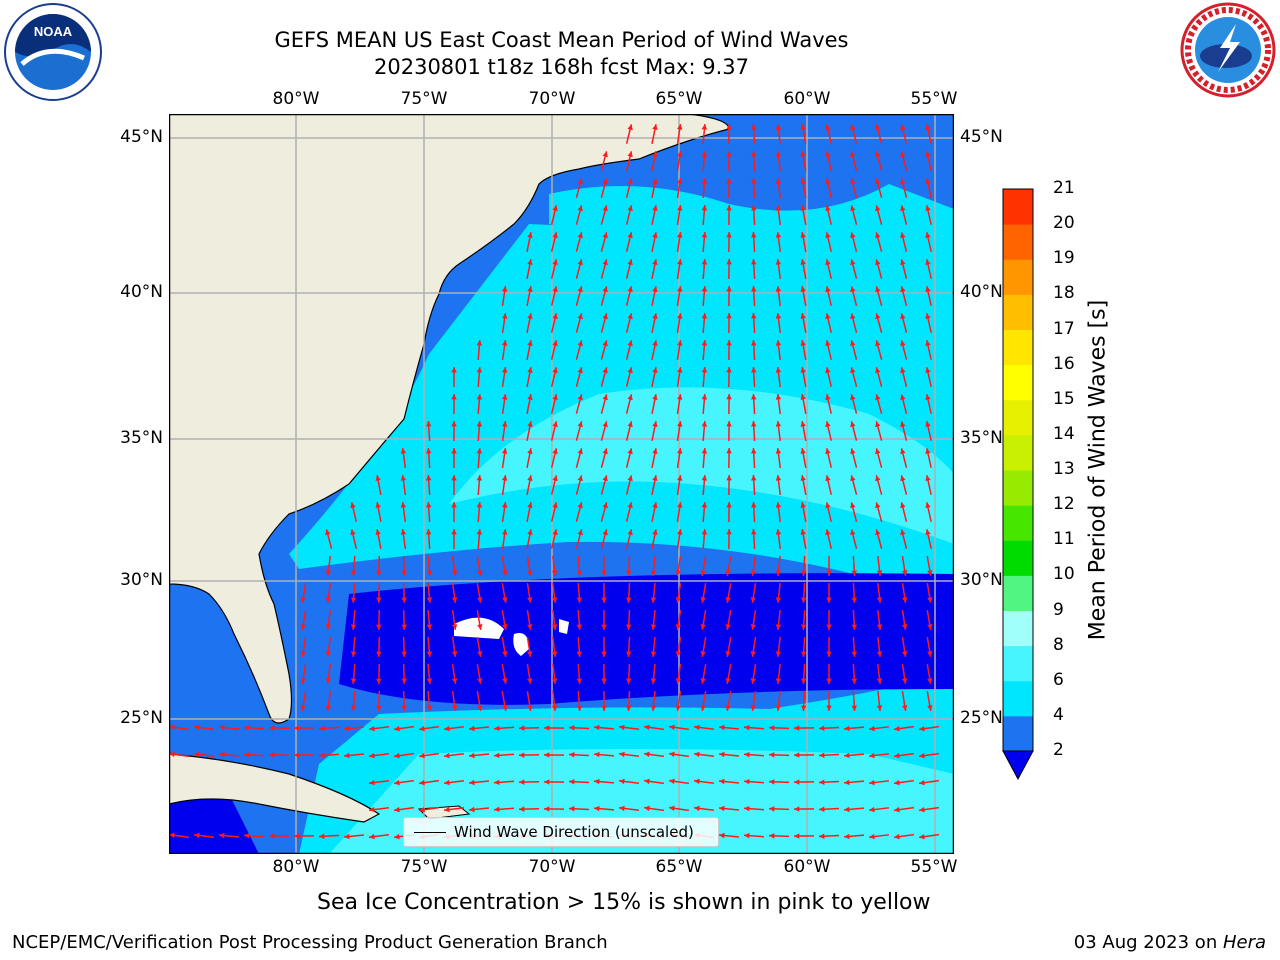 Image resolution: width=1280 pixels, height=960 pixels. Describe the element at coordinates (1064, 469) in the screenshot. I see `colorbar-tick-label: 13` at that location.